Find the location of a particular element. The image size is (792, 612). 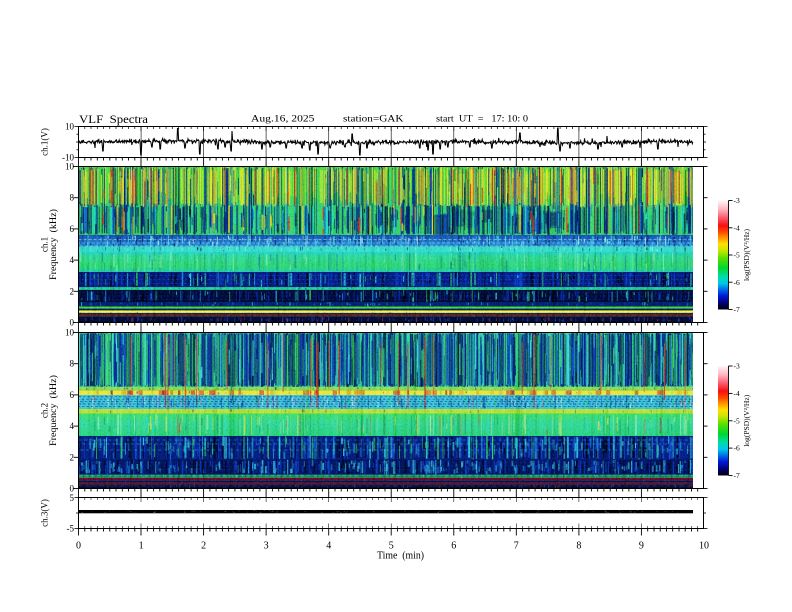

svg-text: station=GAK is located at coordinates (373, 120).